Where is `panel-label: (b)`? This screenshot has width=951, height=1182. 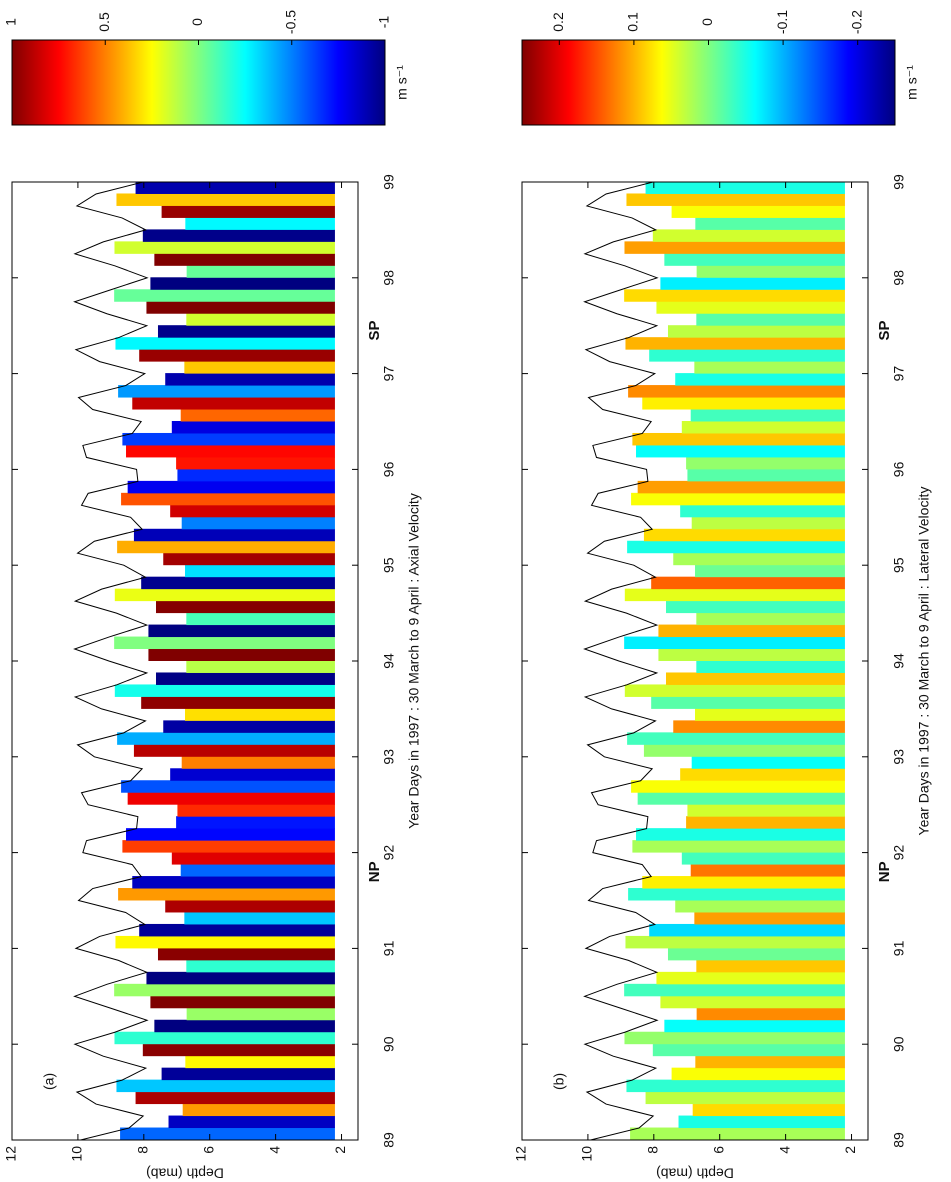 panel-label: (b) is located at coordinates (559, 1081).